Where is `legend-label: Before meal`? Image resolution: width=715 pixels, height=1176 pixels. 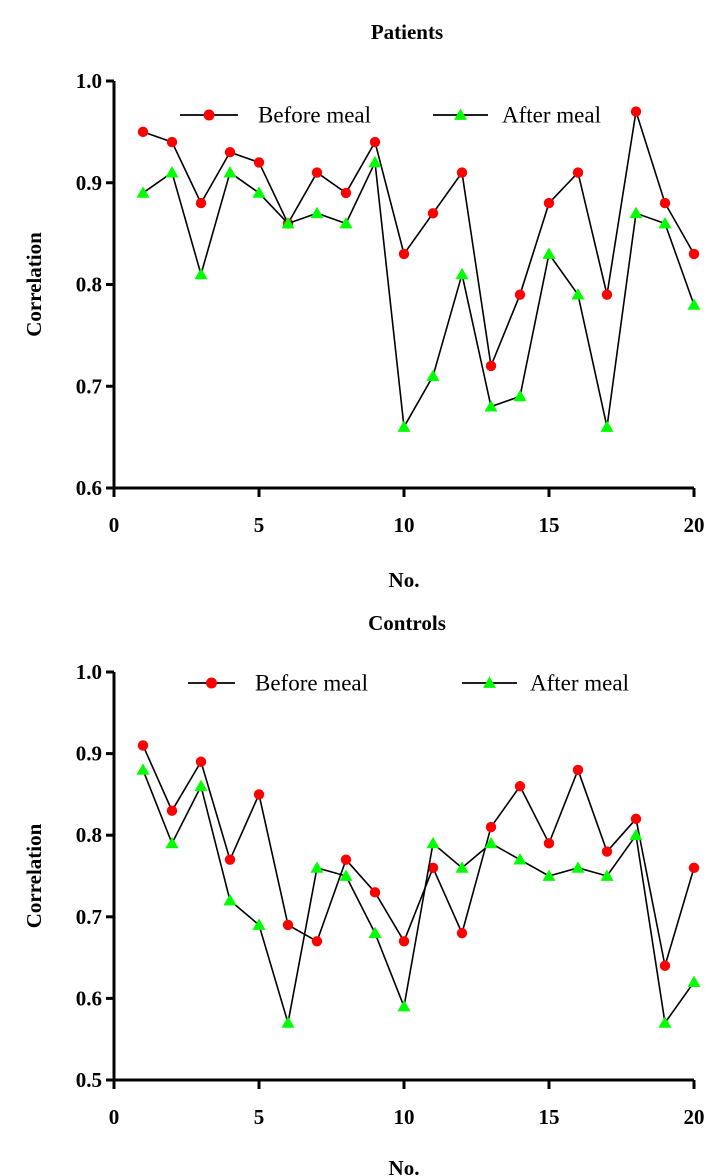
legend-label: Before meal is located at coordinates (314, 115).